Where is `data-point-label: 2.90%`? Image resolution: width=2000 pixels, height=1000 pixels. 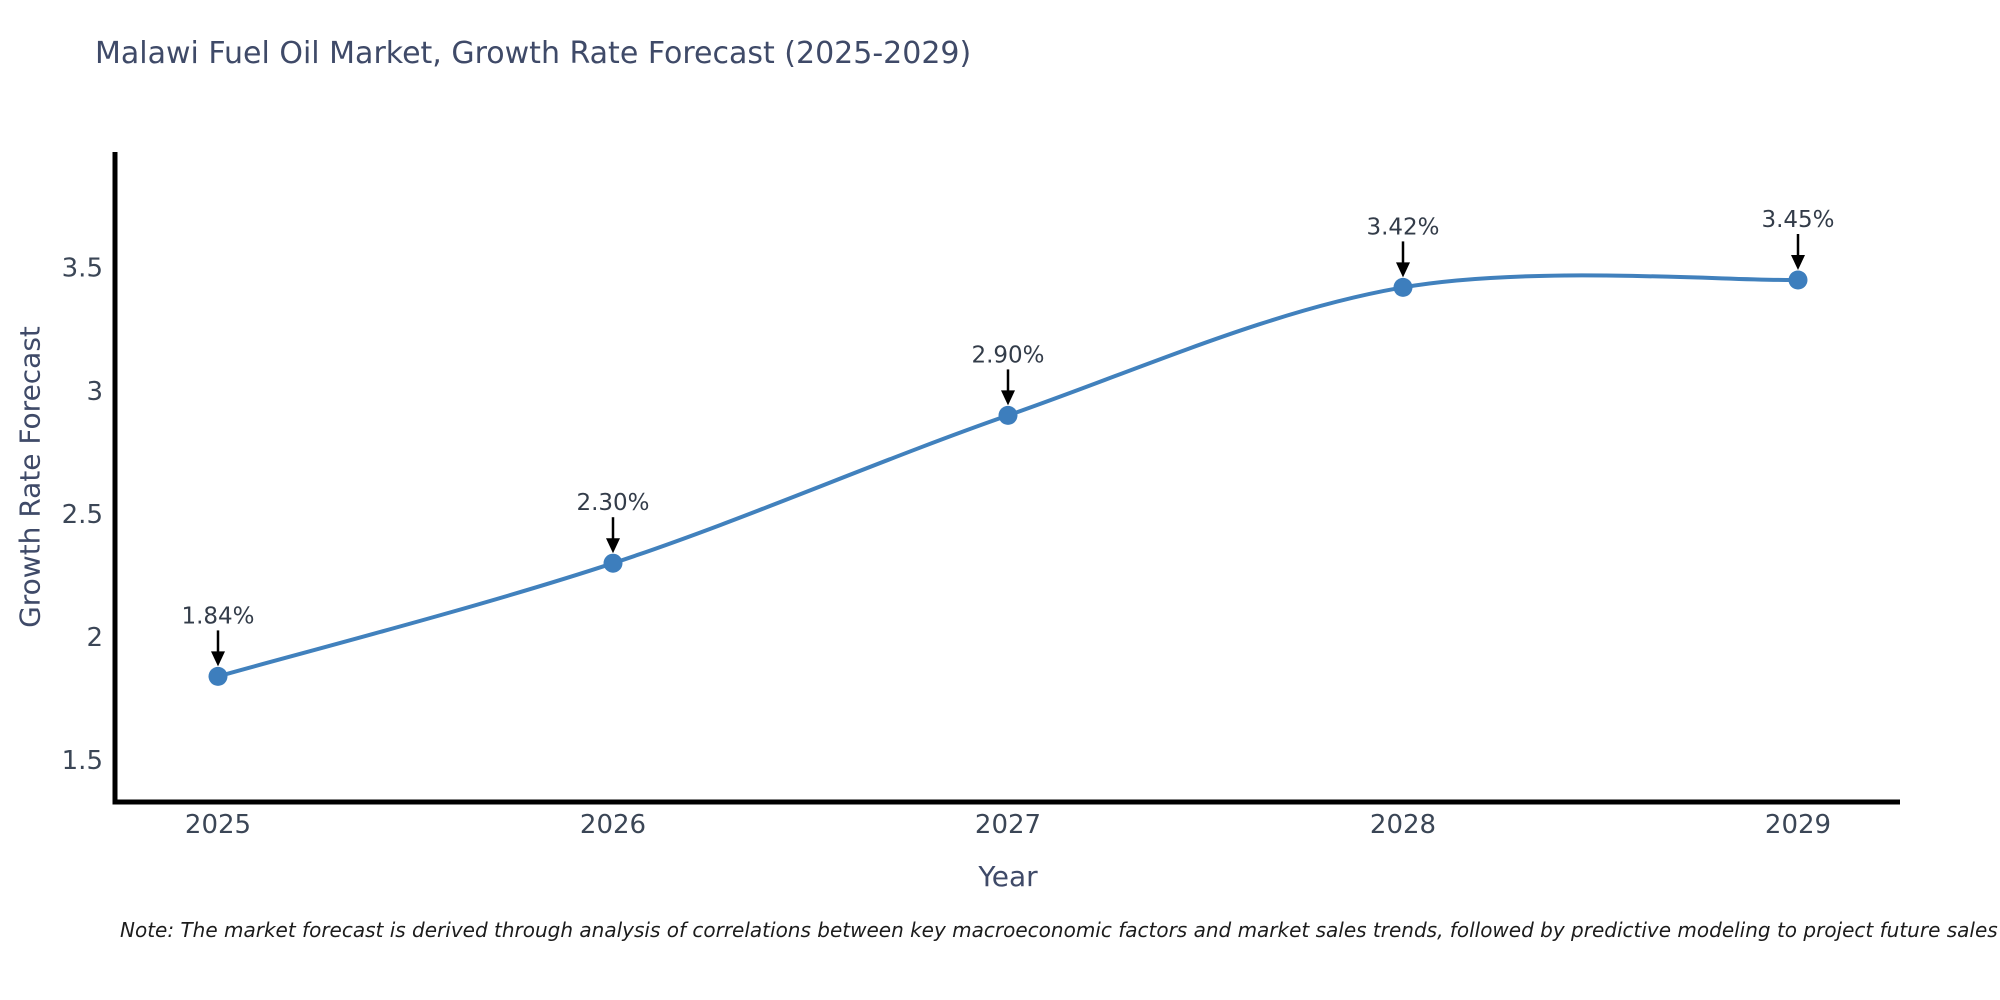
data-point-label: 2.90% is located at coordinates (1007, 355).